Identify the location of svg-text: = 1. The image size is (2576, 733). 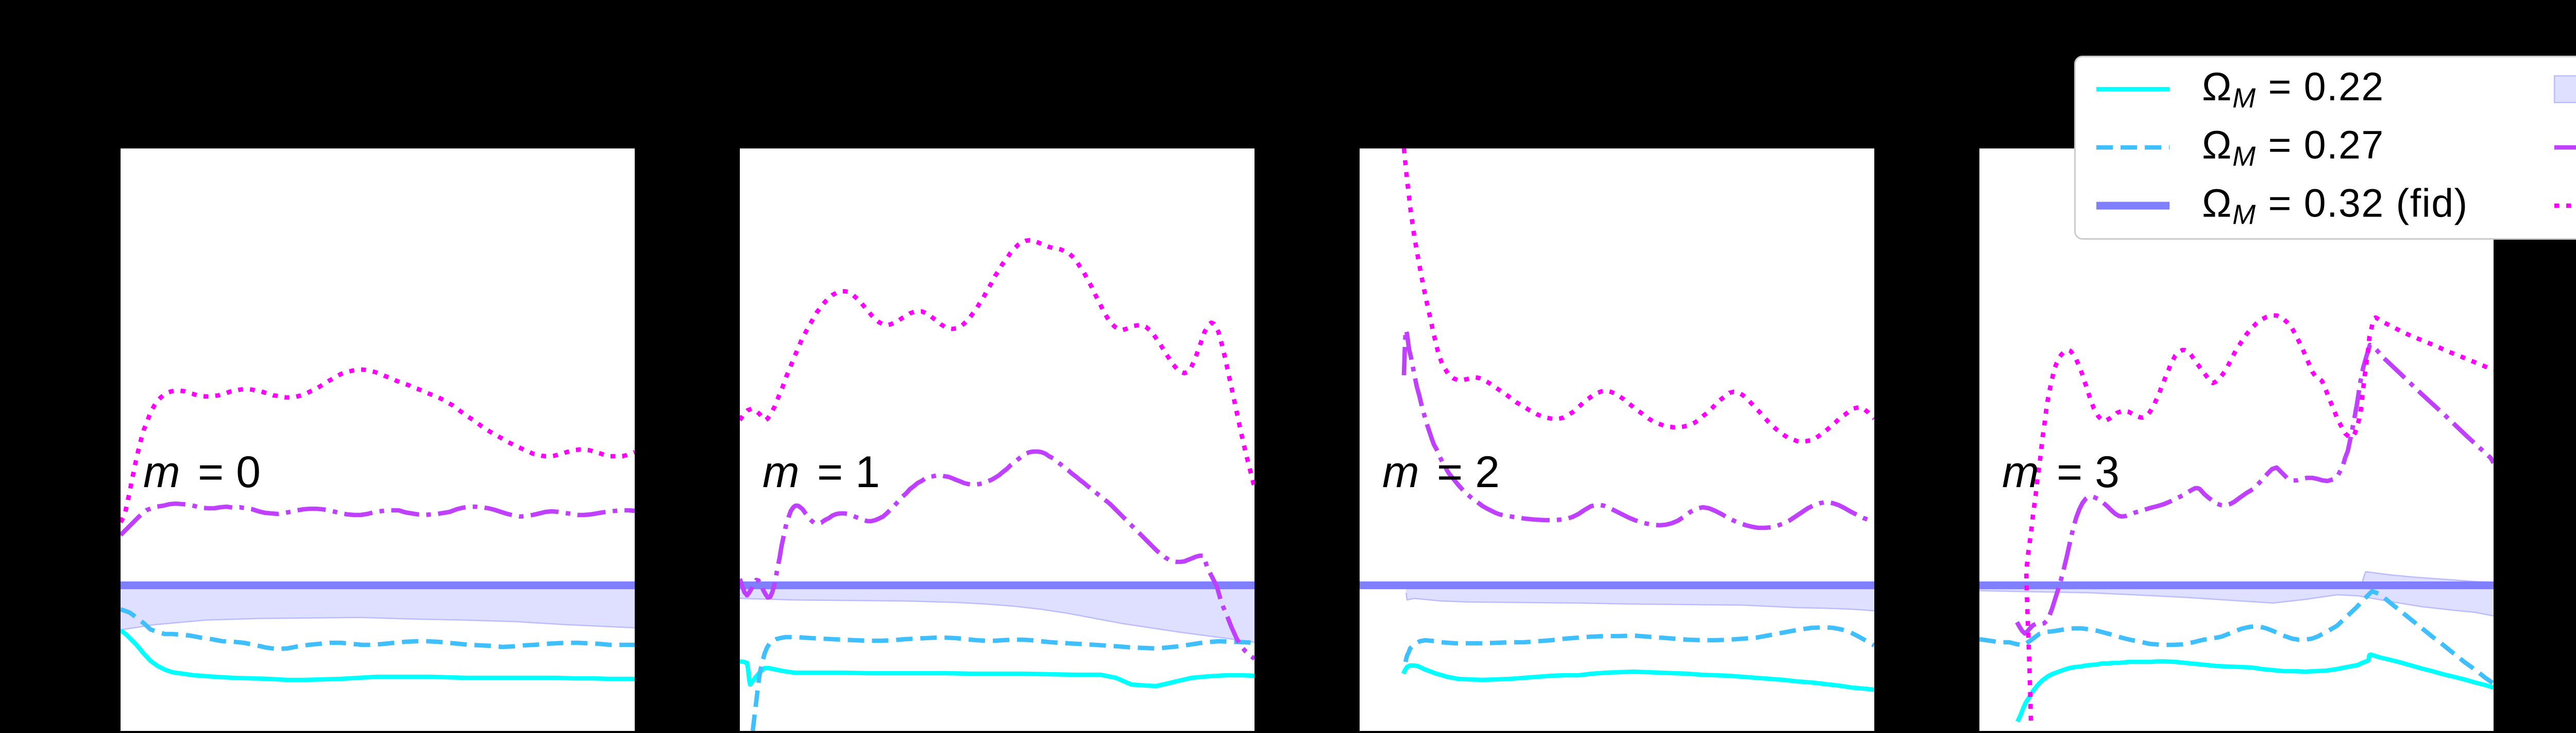
(848, 472).